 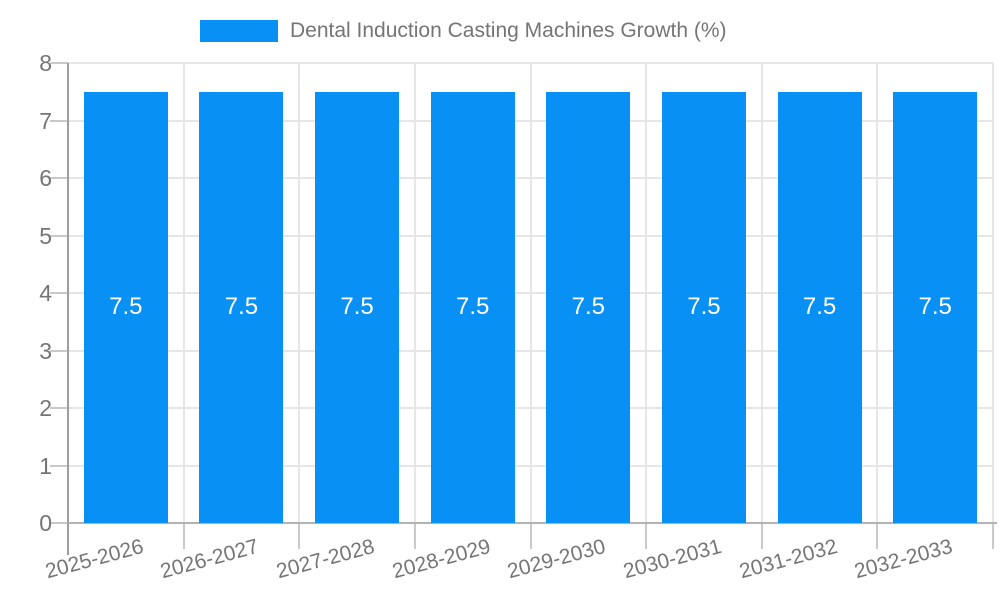 What do you see at coordinates (45, 178) in the screenshot?
I see `y-axis-label: 6` at bounding box center [45, 178].